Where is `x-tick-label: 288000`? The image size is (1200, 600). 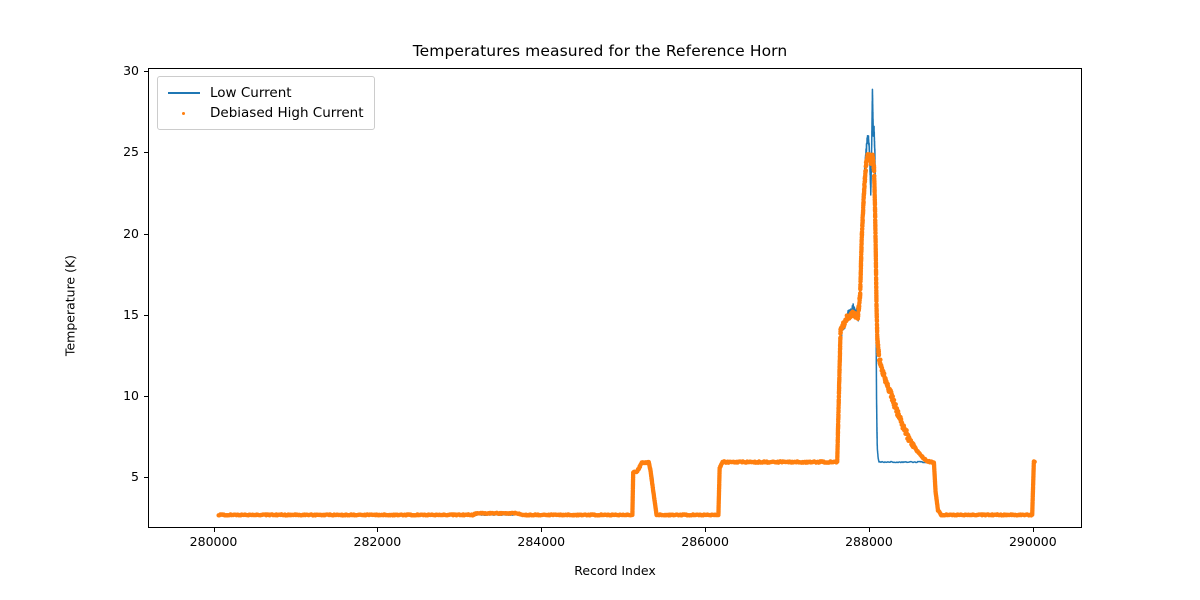
x-tick-label: 288000 is located at coordinates (869, 541).